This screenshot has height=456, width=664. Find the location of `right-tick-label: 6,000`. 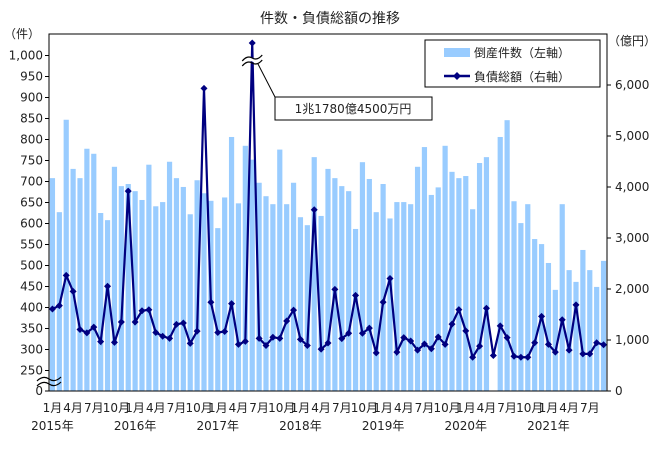

right-tick-label: 6,000 is located at coordinates (632, 85).